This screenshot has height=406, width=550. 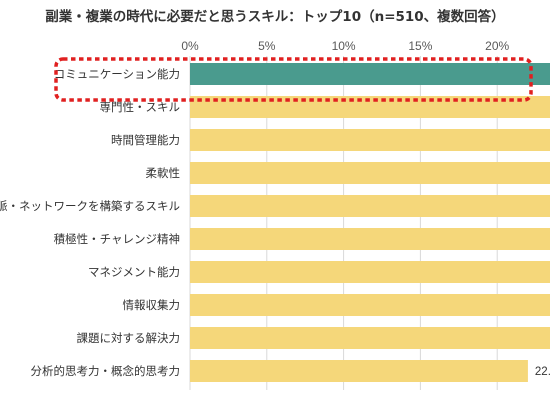 I want to click on category-label: 専門性・スキル, so click(x=140, y=107).